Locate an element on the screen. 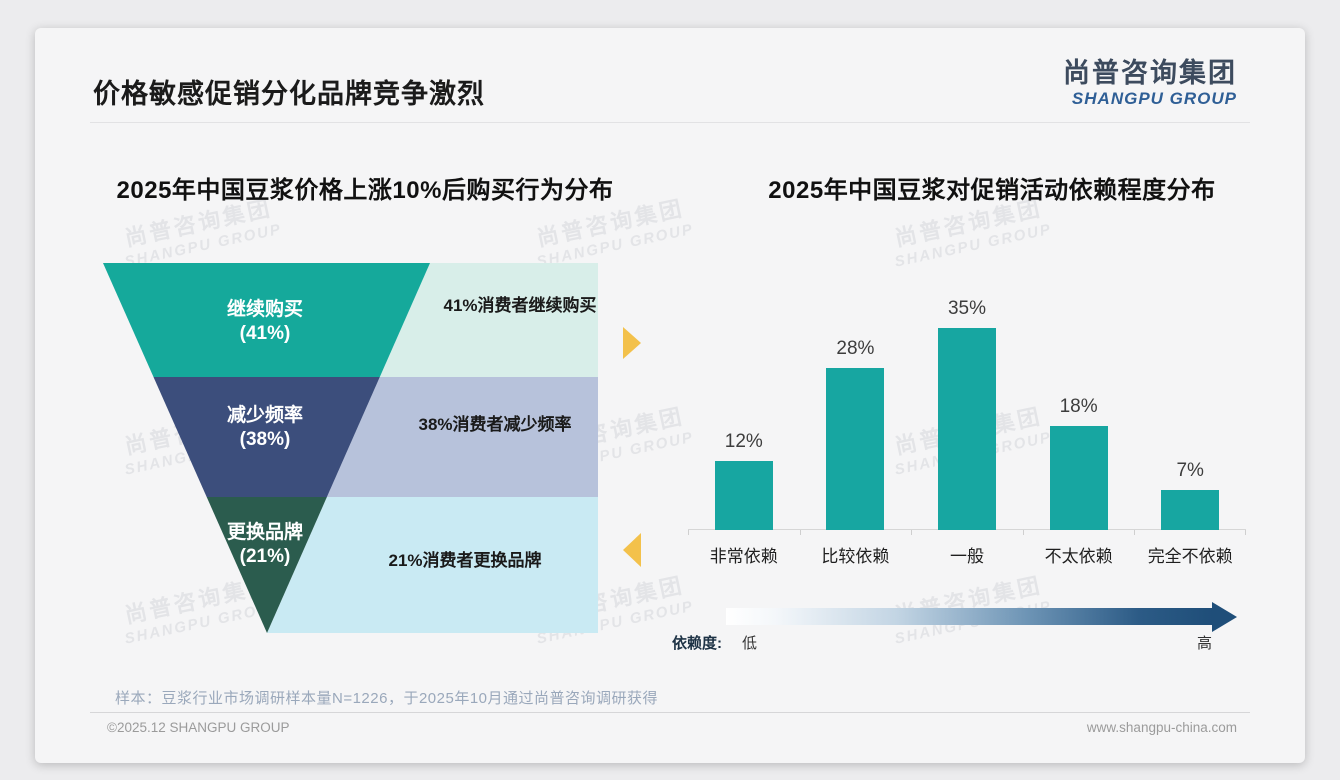 This screenshot has width=1340, height=780. dependency-high-label: 高 is located at coordinates (1205, 643).